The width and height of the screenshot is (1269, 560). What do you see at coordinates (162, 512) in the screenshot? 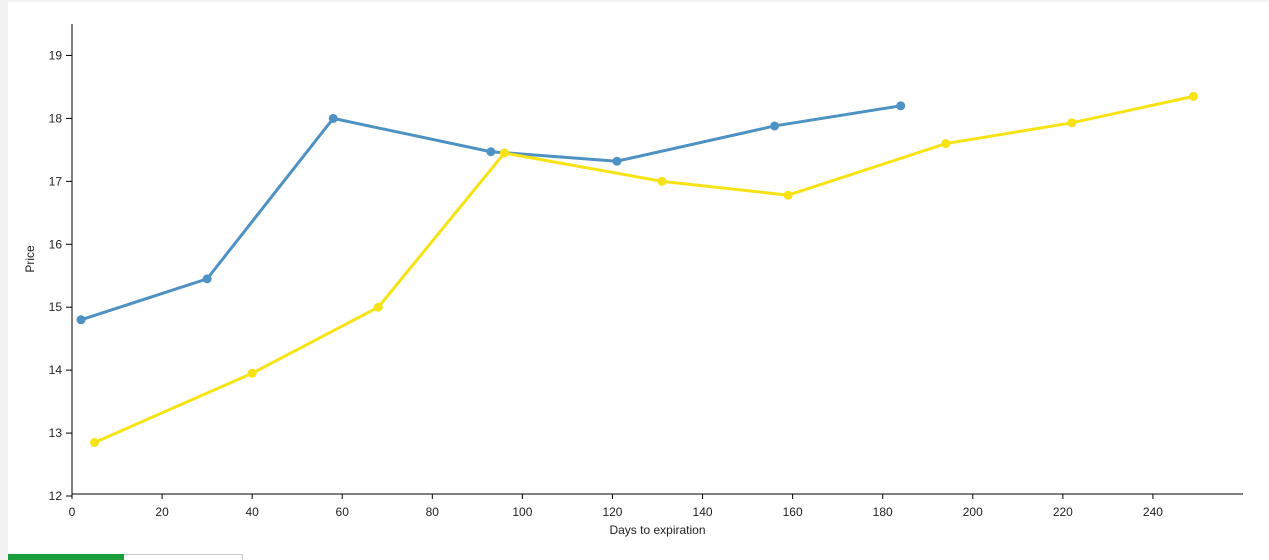
I see `x-tick-label: 20` at bounding box center [162, 512].